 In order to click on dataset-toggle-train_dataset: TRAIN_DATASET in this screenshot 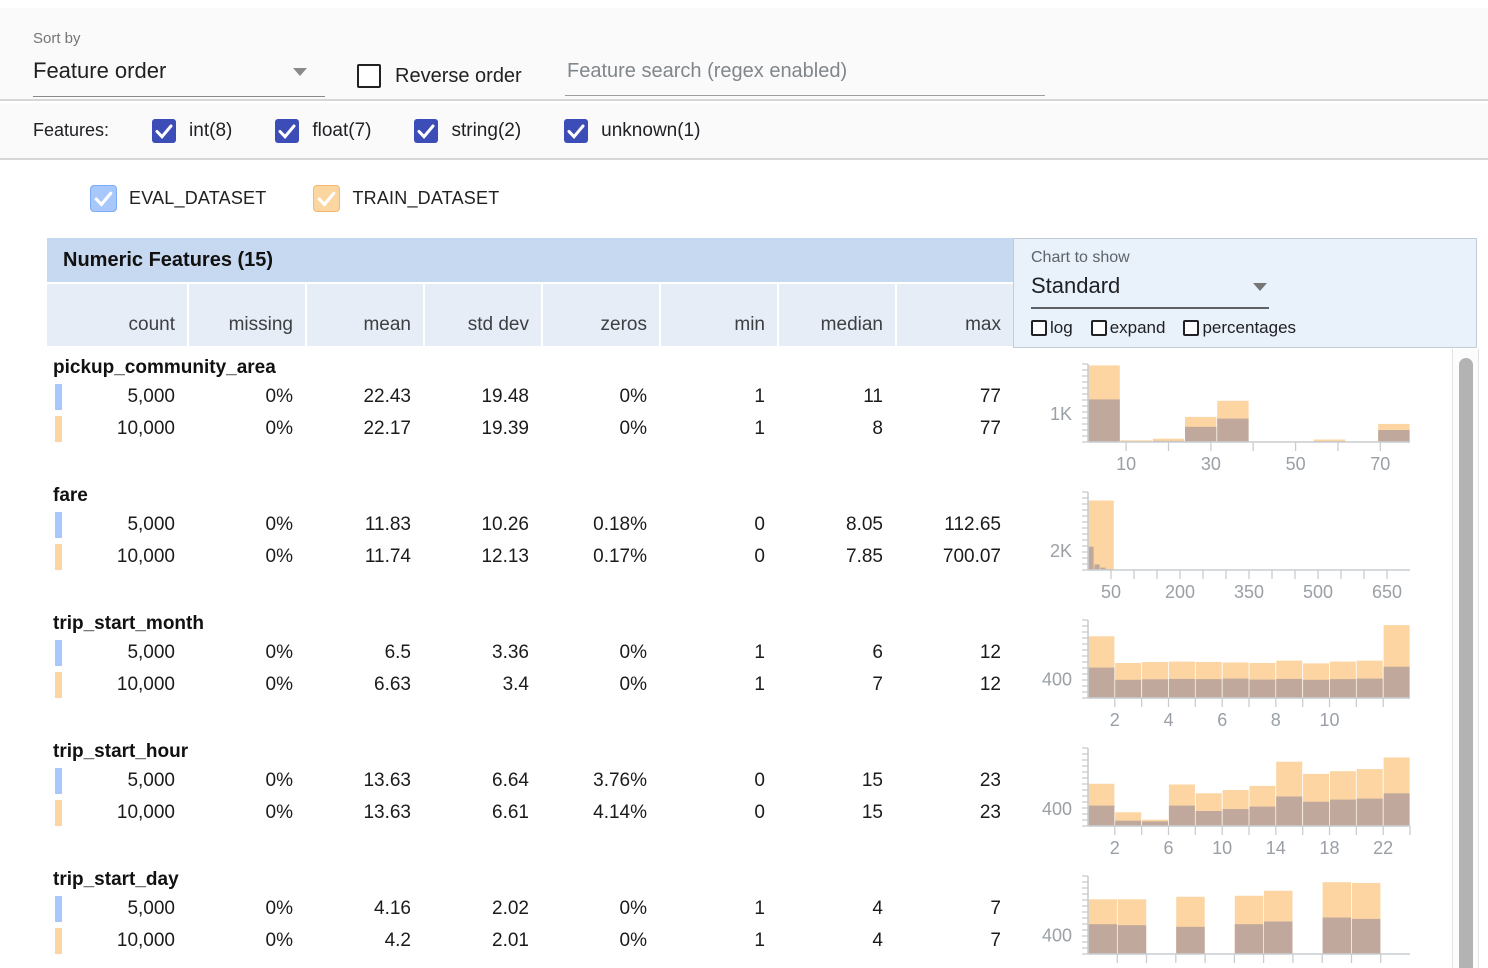, I will do `click(406, 198)`.